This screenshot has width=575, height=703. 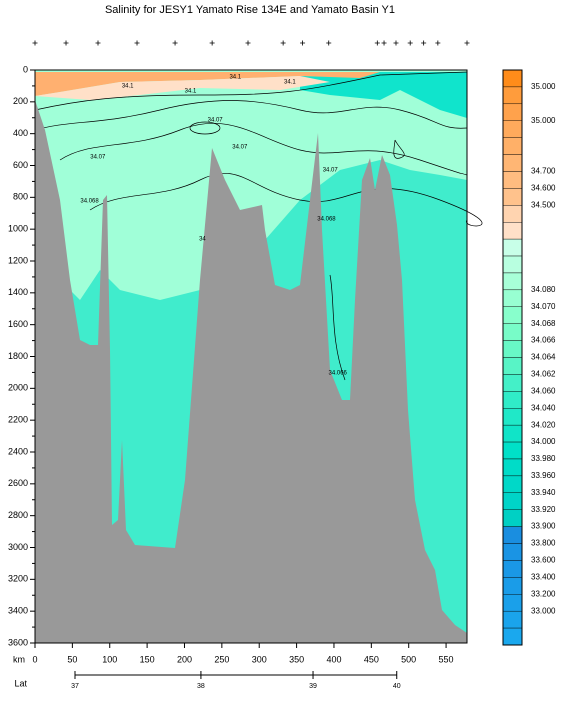 What do you see at coordinates (543, 576) in the screenshot?
I see `colorbar-label: 33.400` at bounding box center [543, 576].